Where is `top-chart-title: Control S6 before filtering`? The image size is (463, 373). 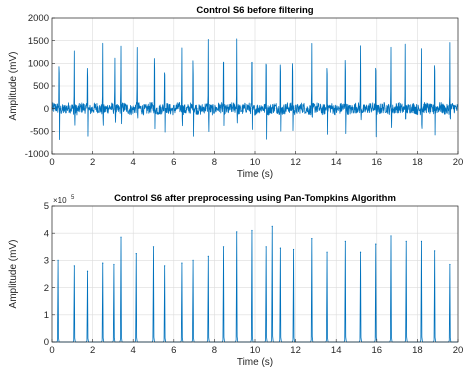
top-chart-title: Control S6 before filtering is located at coordinates (254, 10).